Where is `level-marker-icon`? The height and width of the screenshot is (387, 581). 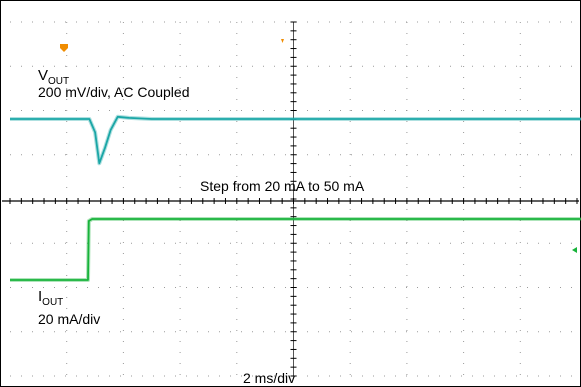 level-marker-icon is located at coordinates (574, 250).